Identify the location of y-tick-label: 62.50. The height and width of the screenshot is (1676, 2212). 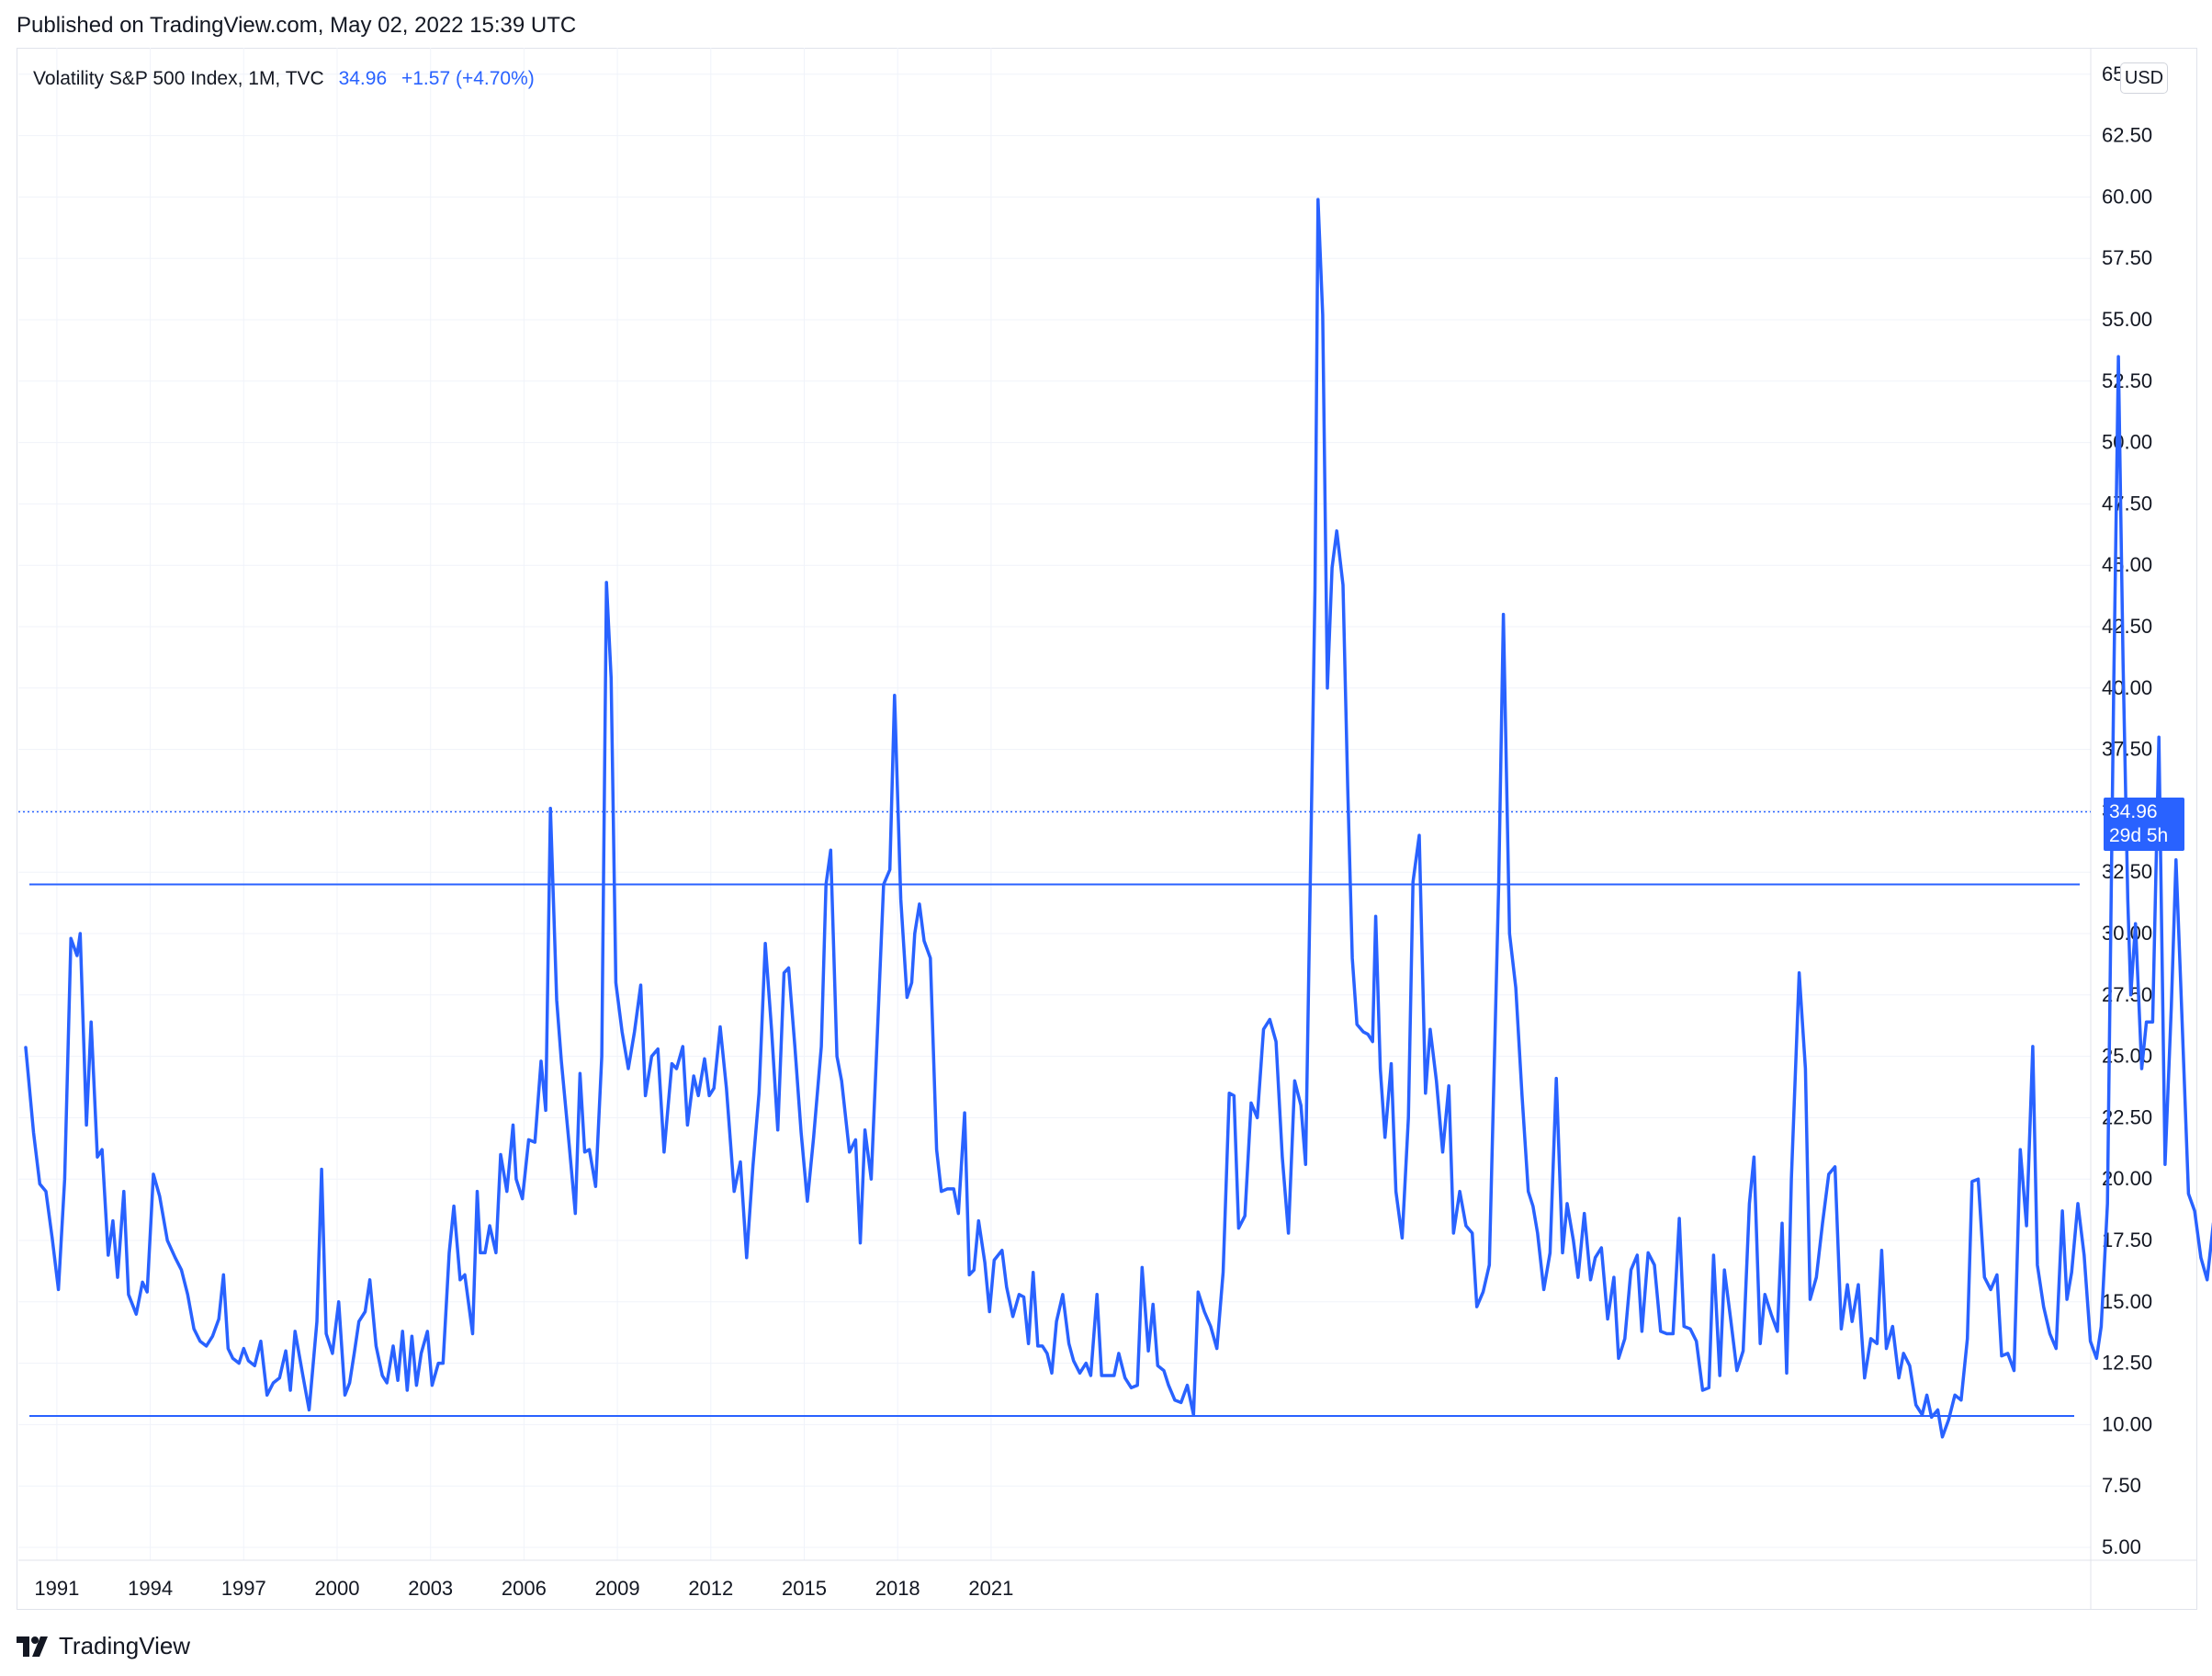
(2127, 135).